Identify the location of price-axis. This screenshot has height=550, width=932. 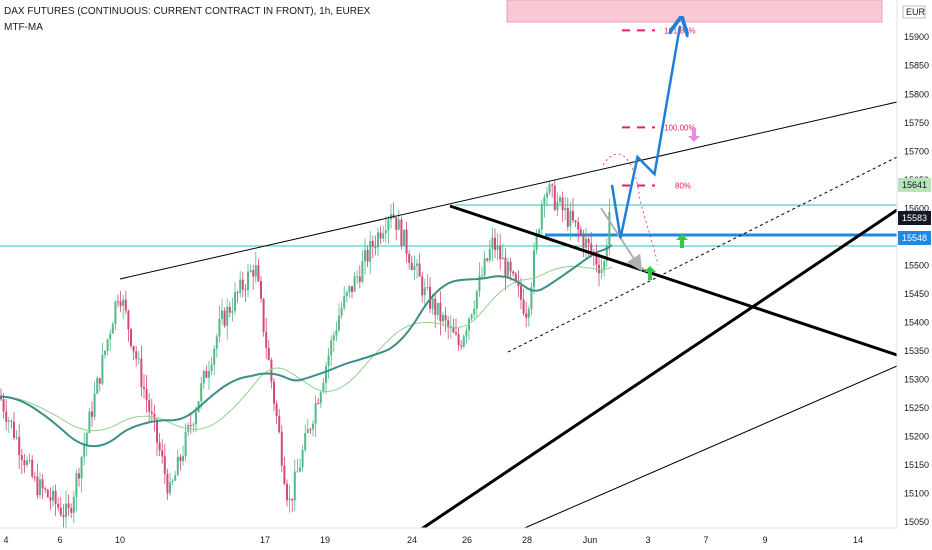
(914, 275).